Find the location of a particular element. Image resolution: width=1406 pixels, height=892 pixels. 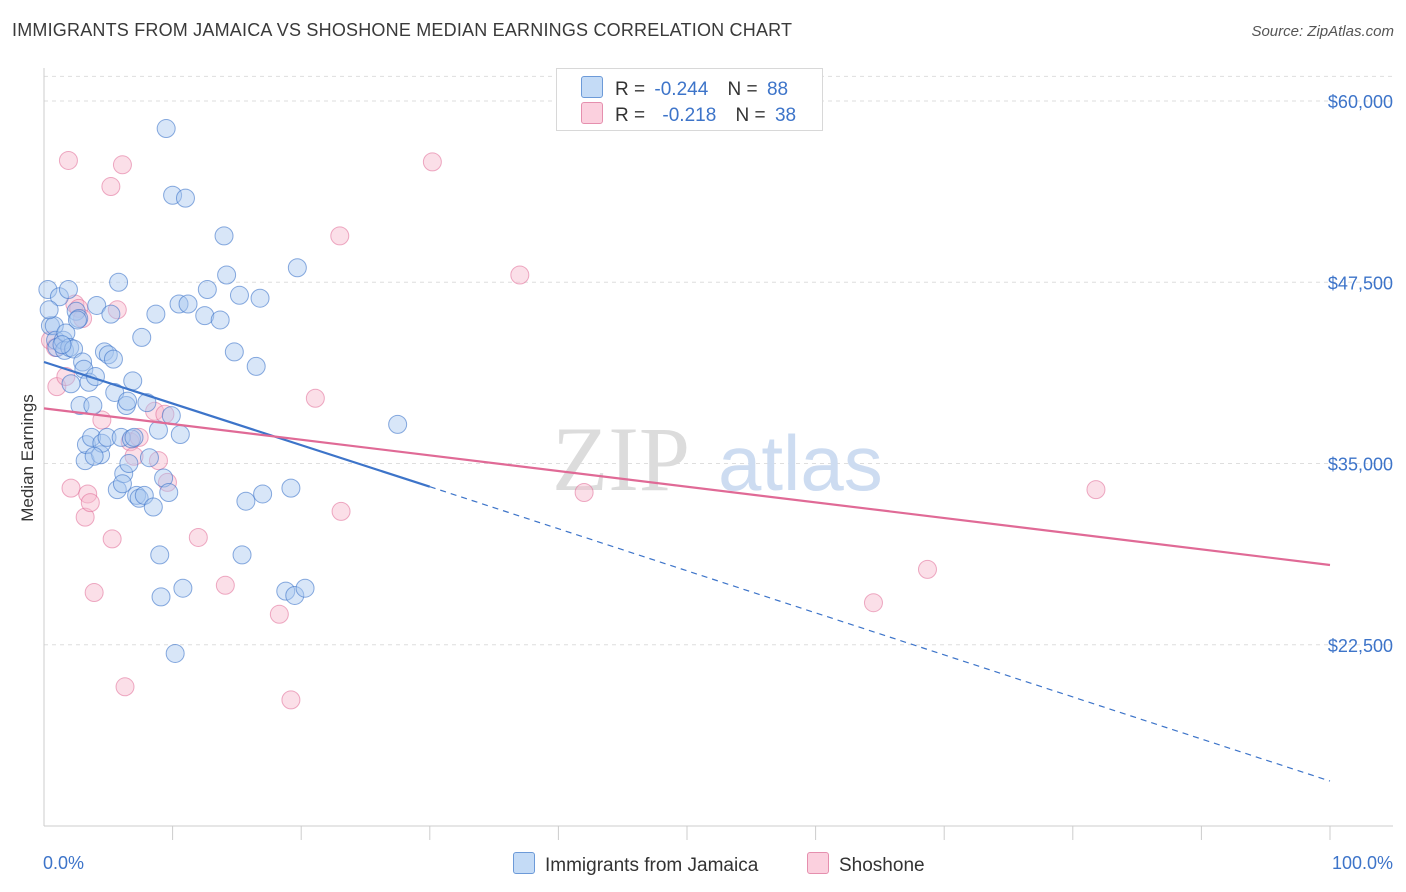

legend-r-label-shoshone: R = is located at coordinates (630, 115).